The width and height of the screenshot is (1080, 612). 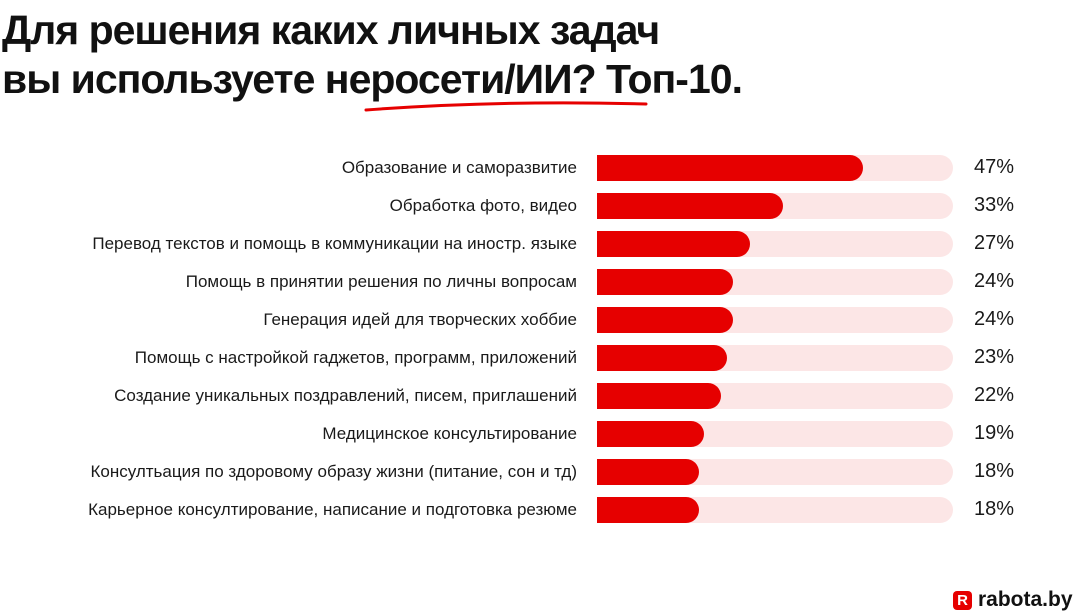 What do you see at coordinates (506, 106) in the screenshot?
I see `title-underline` at bounding box center [506, 106].